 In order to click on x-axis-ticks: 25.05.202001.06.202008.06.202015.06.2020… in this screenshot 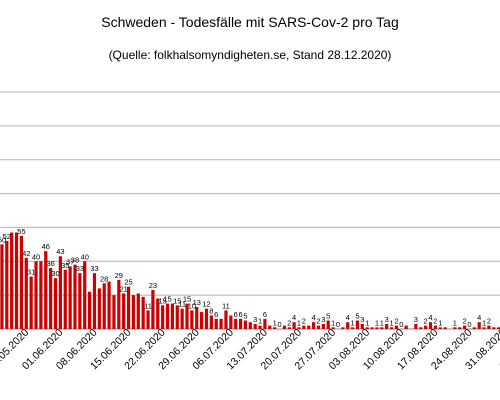, I will do `click(250, 350)`.